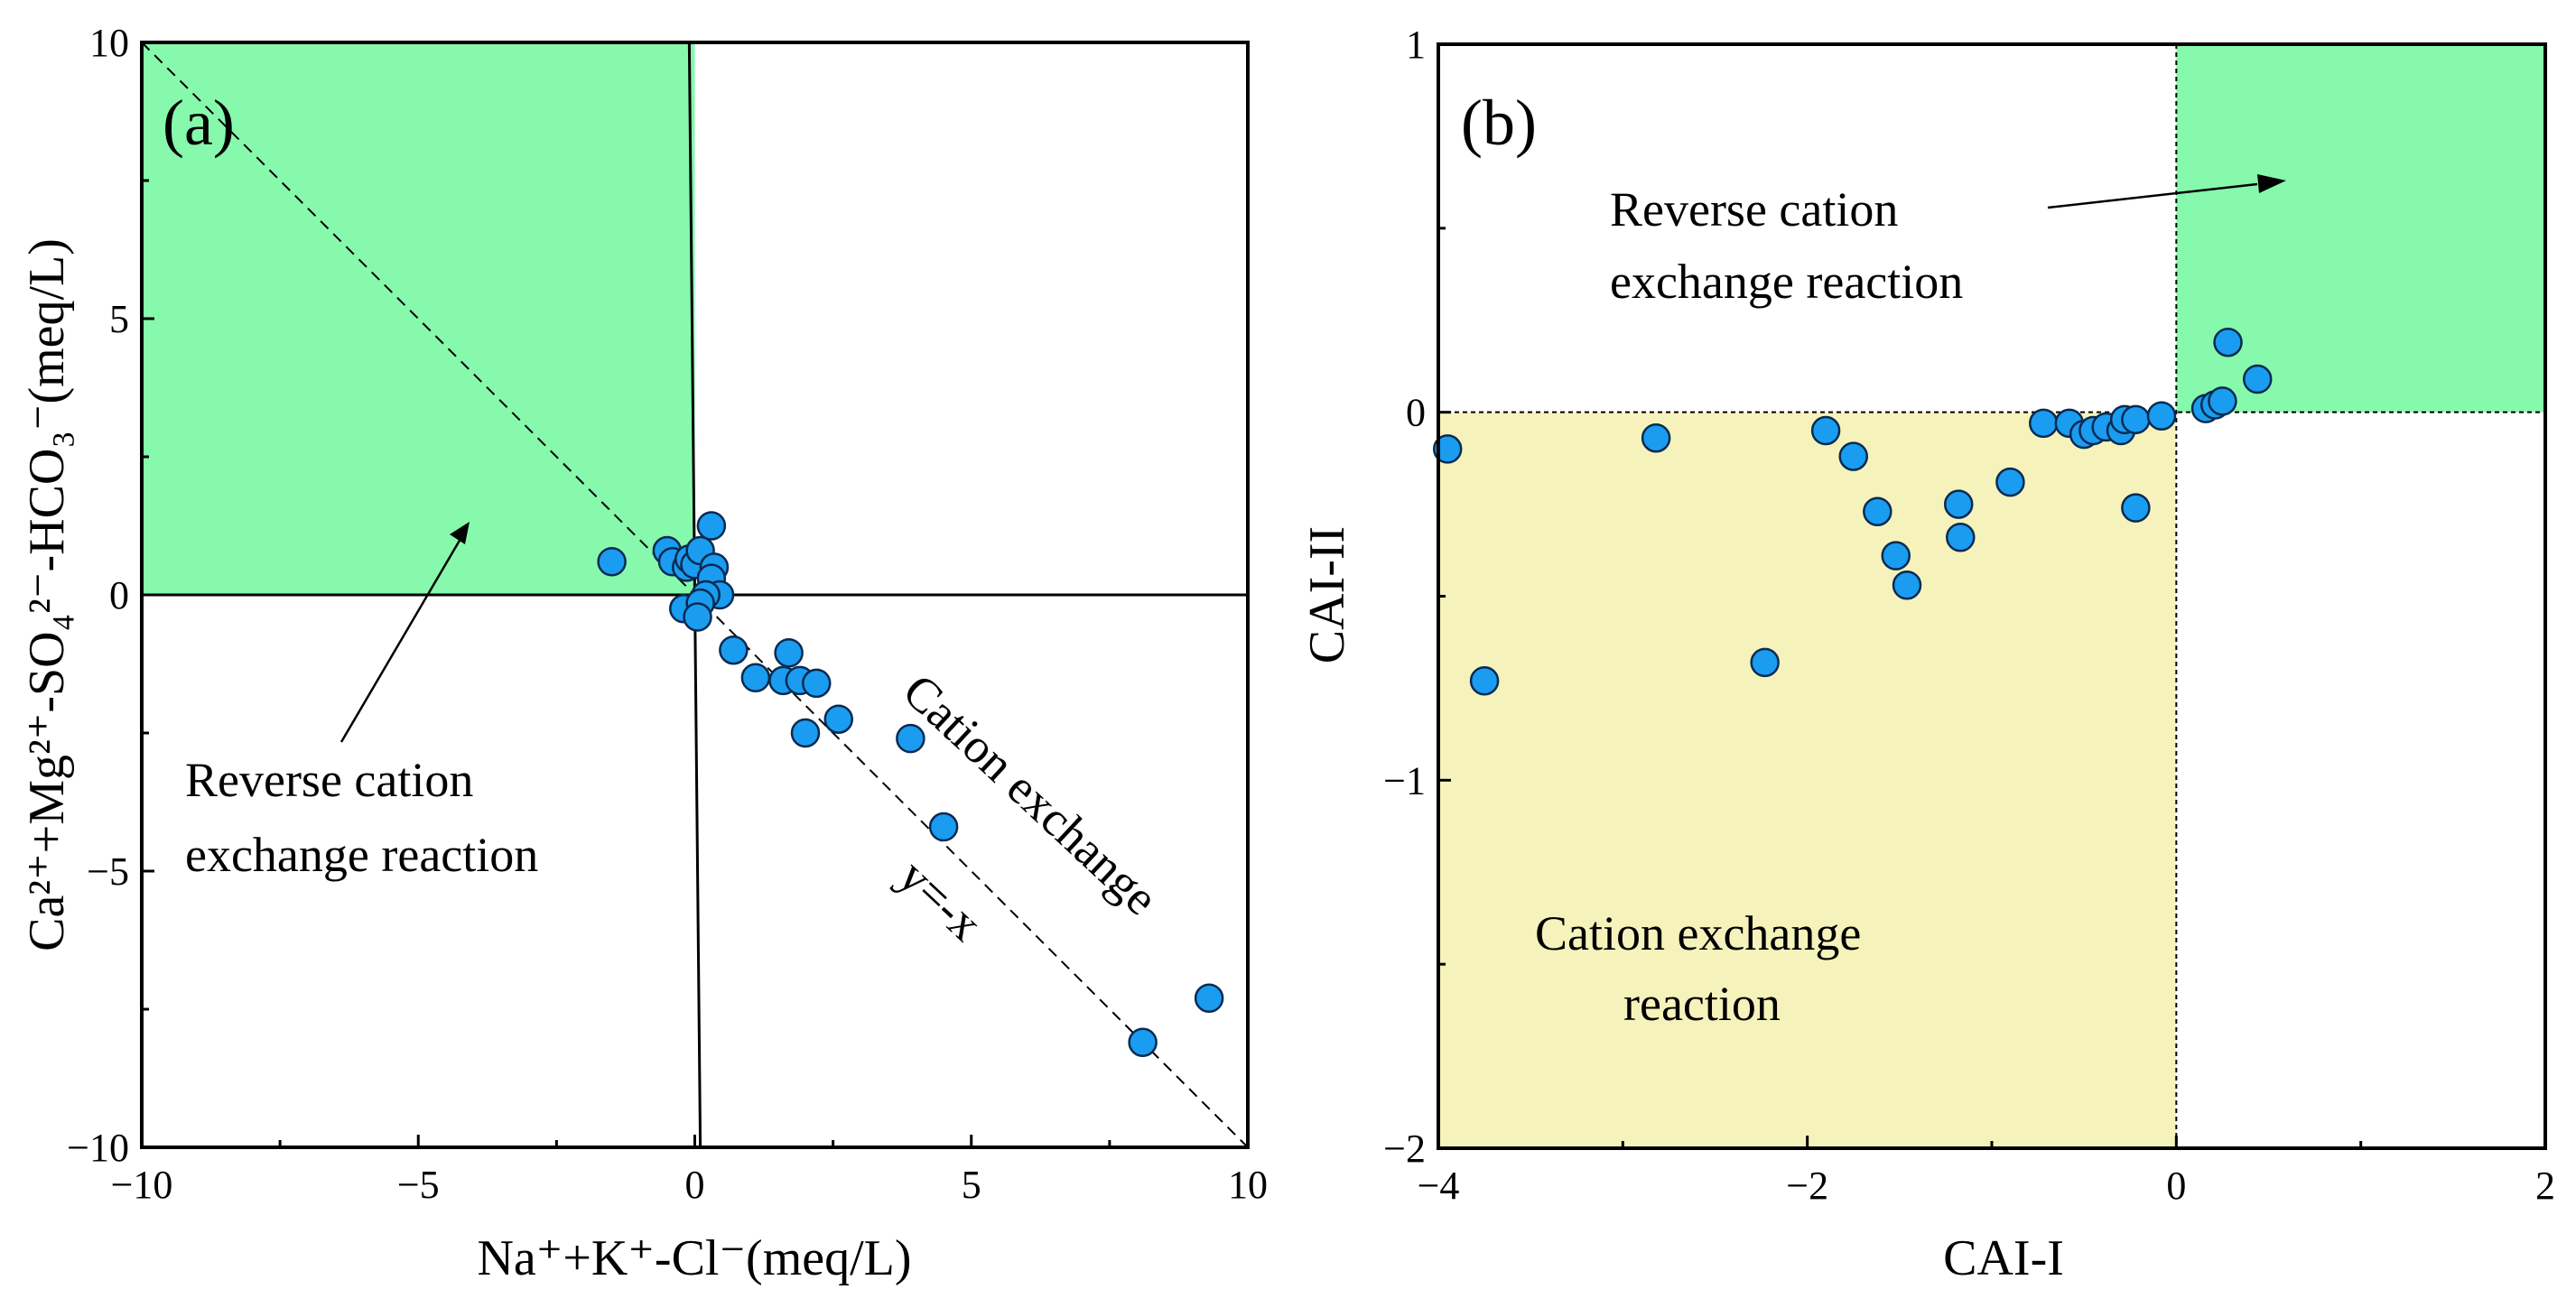  Describe the element at coordinates (400, 640) in the screenshot. I see `arrow-line-a` at that location.